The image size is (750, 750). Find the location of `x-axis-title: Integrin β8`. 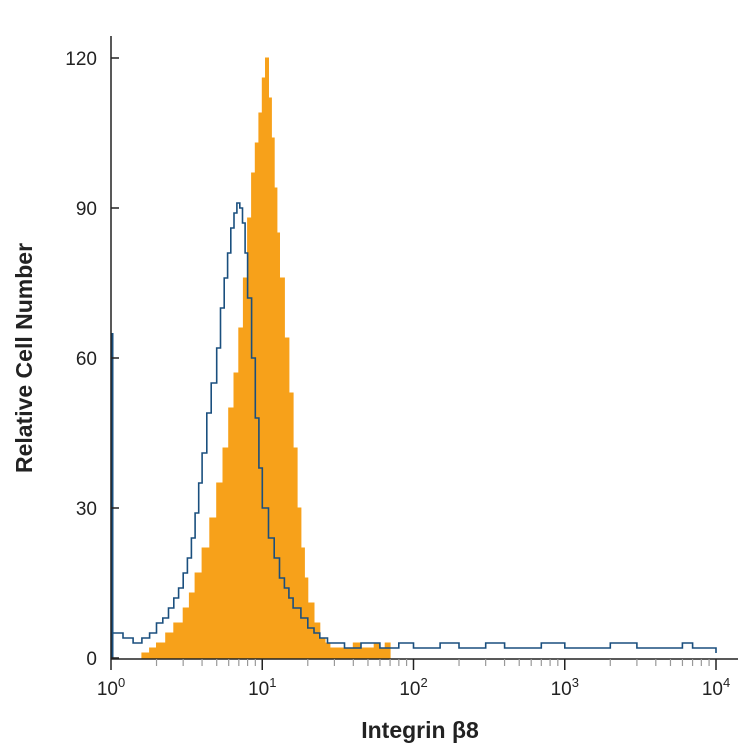

x-axis-title: Integrin β8 is located at coordinates (420, 730).